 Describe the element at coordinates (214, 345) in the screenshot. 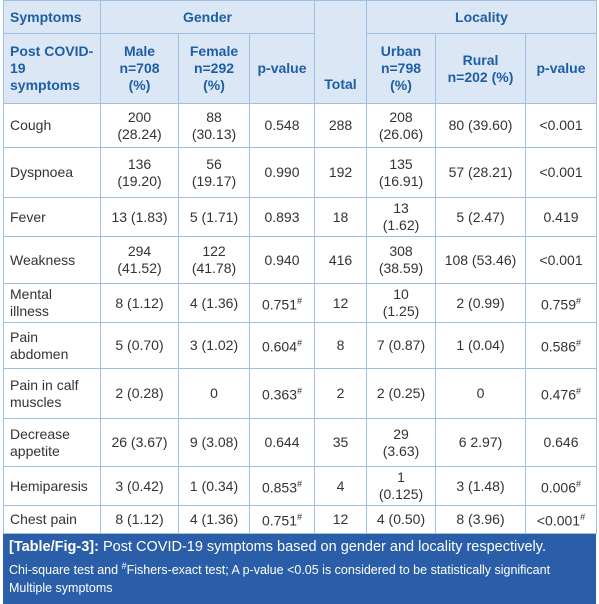

I see `table-cell: 3 (1.02)` at that location.